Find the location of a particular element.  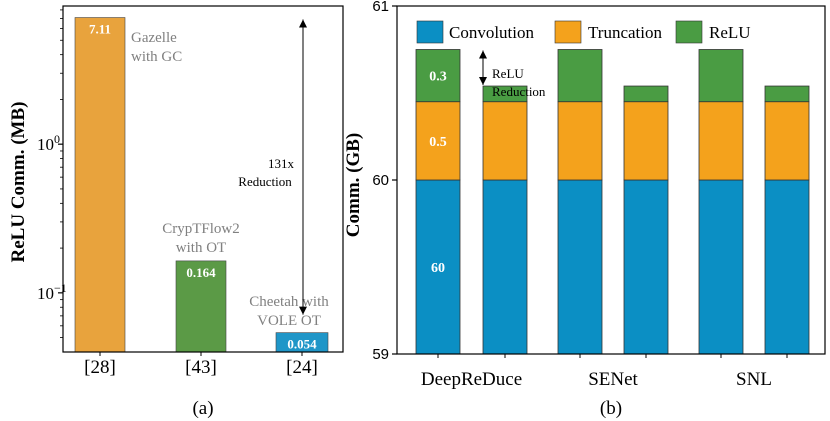

y-tick-label-b: 60 is located at coordinates (380, 180).